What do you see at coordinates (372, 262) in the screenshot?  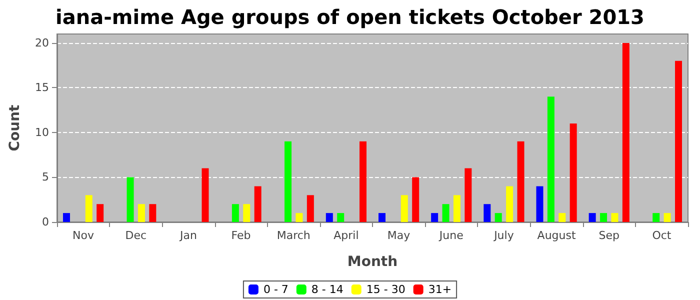 I see `x-axis-title: Month` at bounding box center [372, 262].